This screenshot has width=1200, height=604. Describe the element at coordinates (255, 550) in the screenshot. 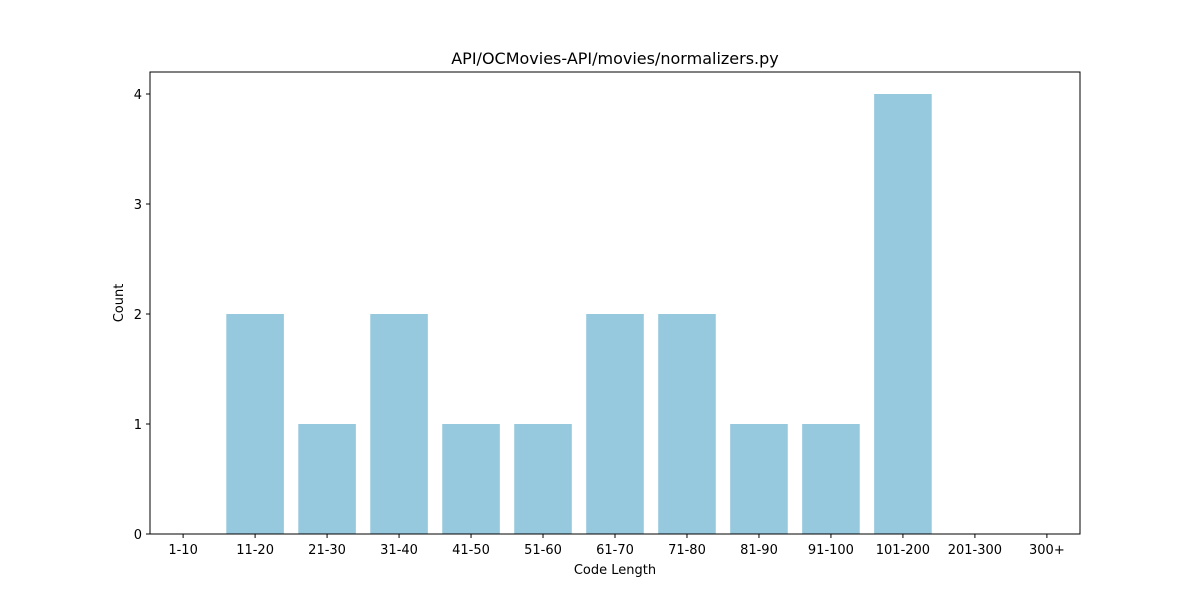

I see `x-tick-label: 11-20` at that location.